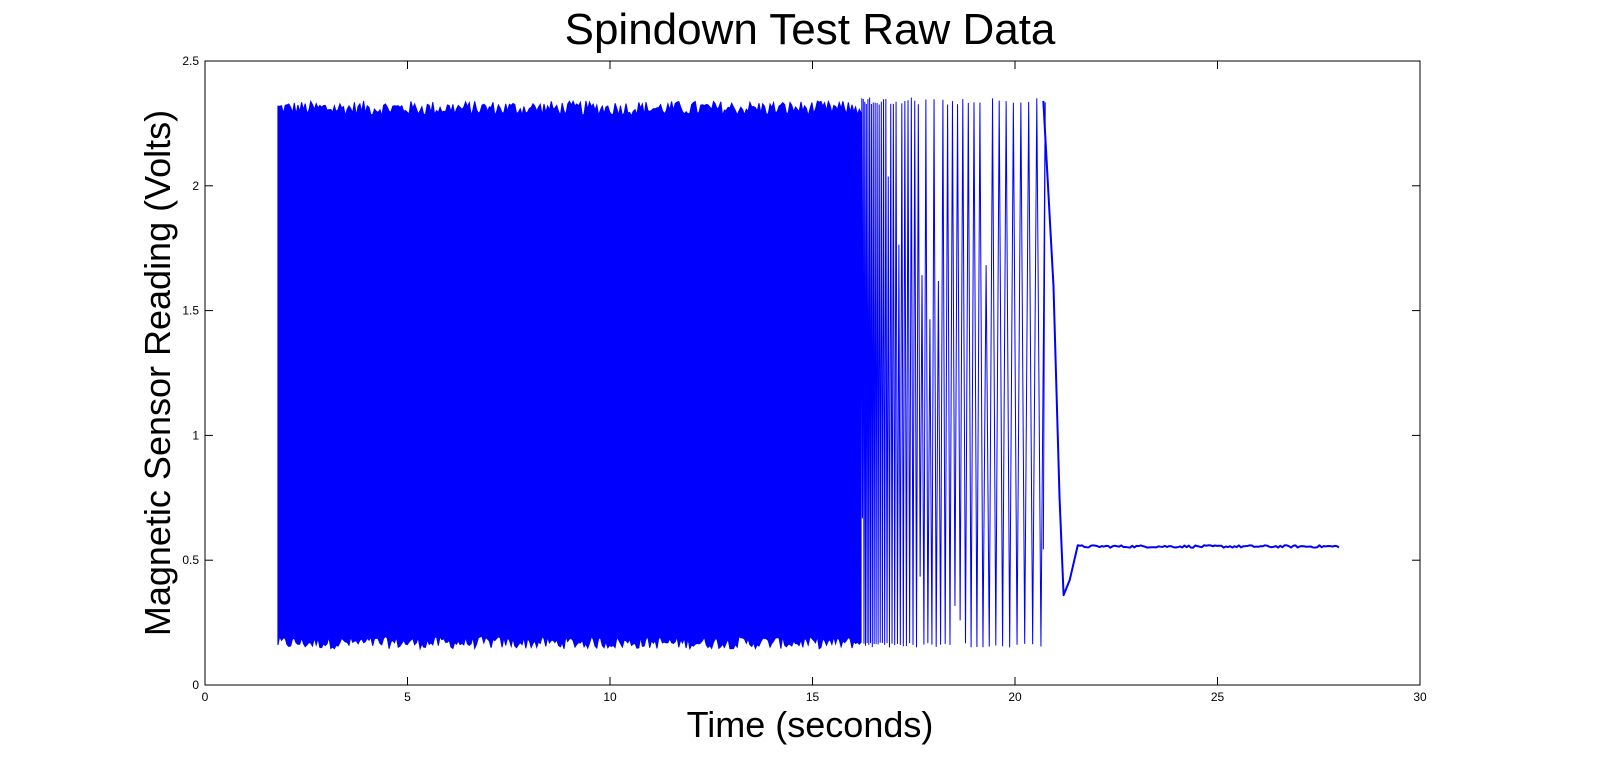 The height and width of the screenshot is (784, 1599). I want to click on x-tick-label: 0, so click(205, 697).